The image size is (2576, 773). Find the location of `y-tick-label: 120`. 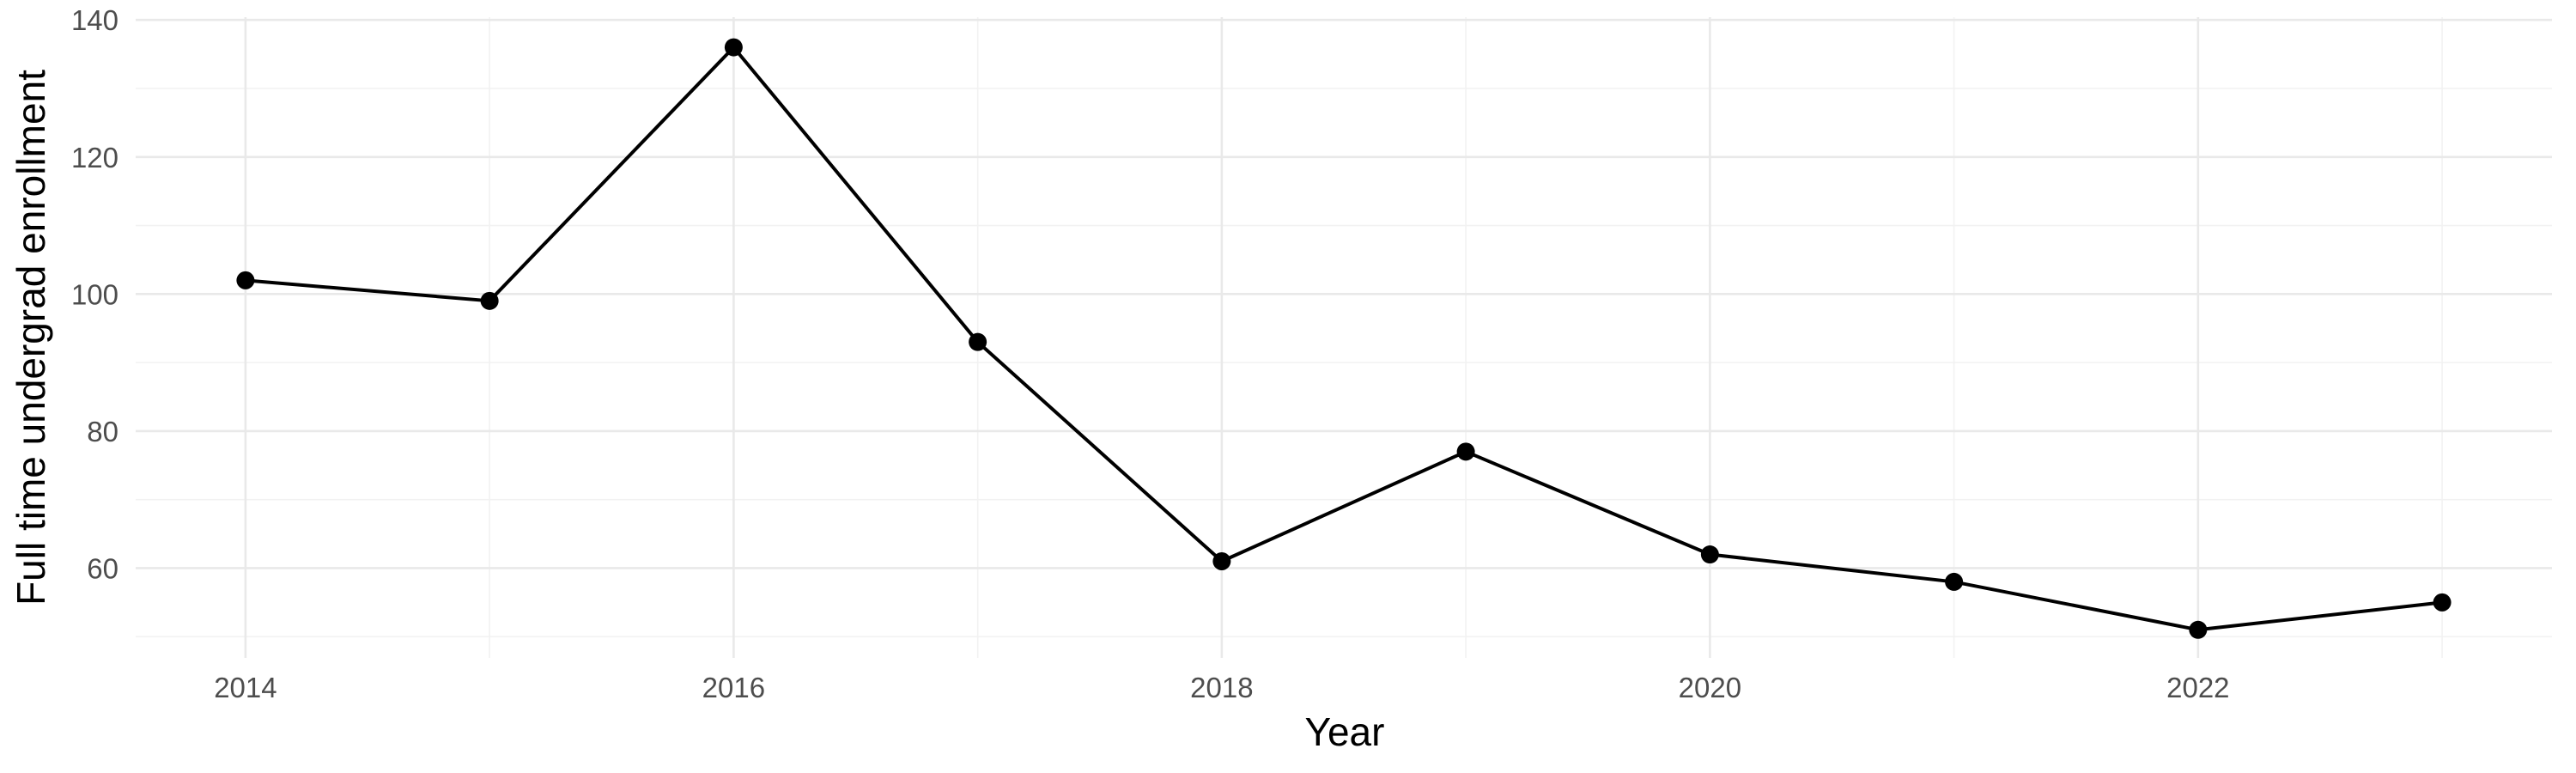

y-tick-label: 120 is located at coordinates (94, 157).